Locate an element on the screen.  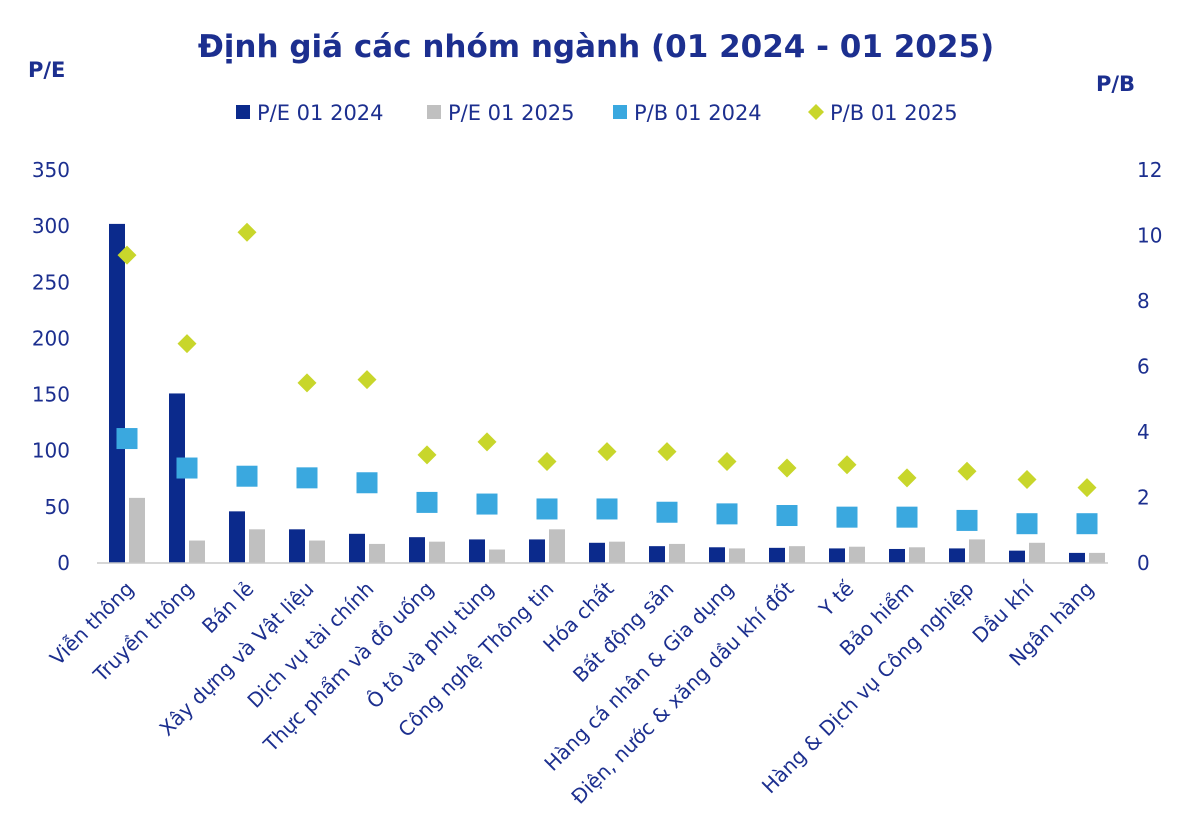
y-tick-label: 150 is located at coordinates (51, 395).